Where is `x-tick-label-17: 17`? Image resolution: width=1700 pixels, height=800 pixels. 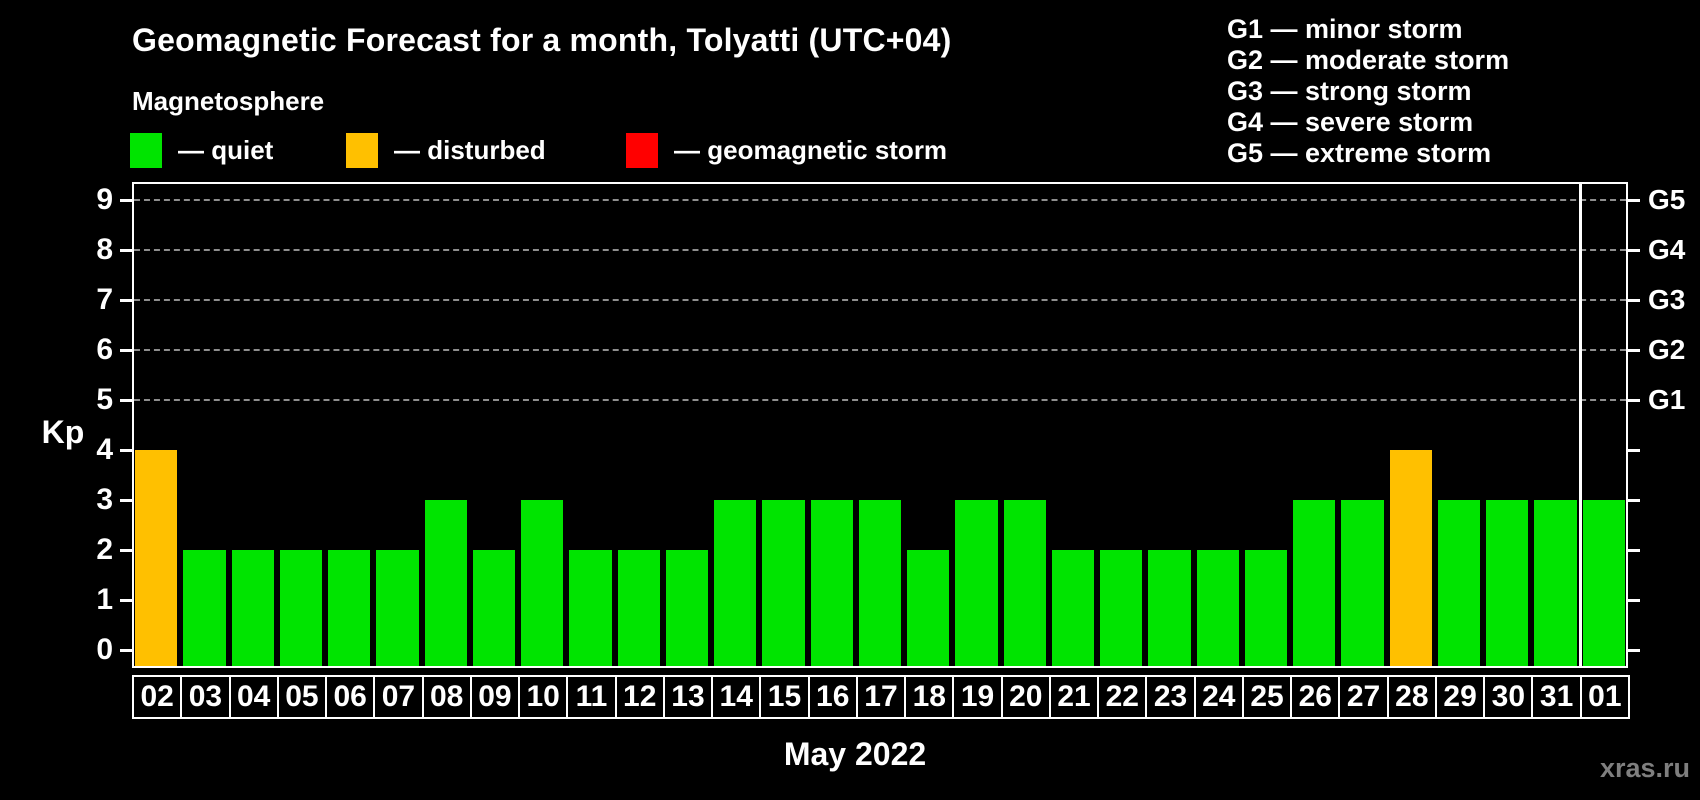 x-tick-label-17: 17 is located at coordinates (881, 697).